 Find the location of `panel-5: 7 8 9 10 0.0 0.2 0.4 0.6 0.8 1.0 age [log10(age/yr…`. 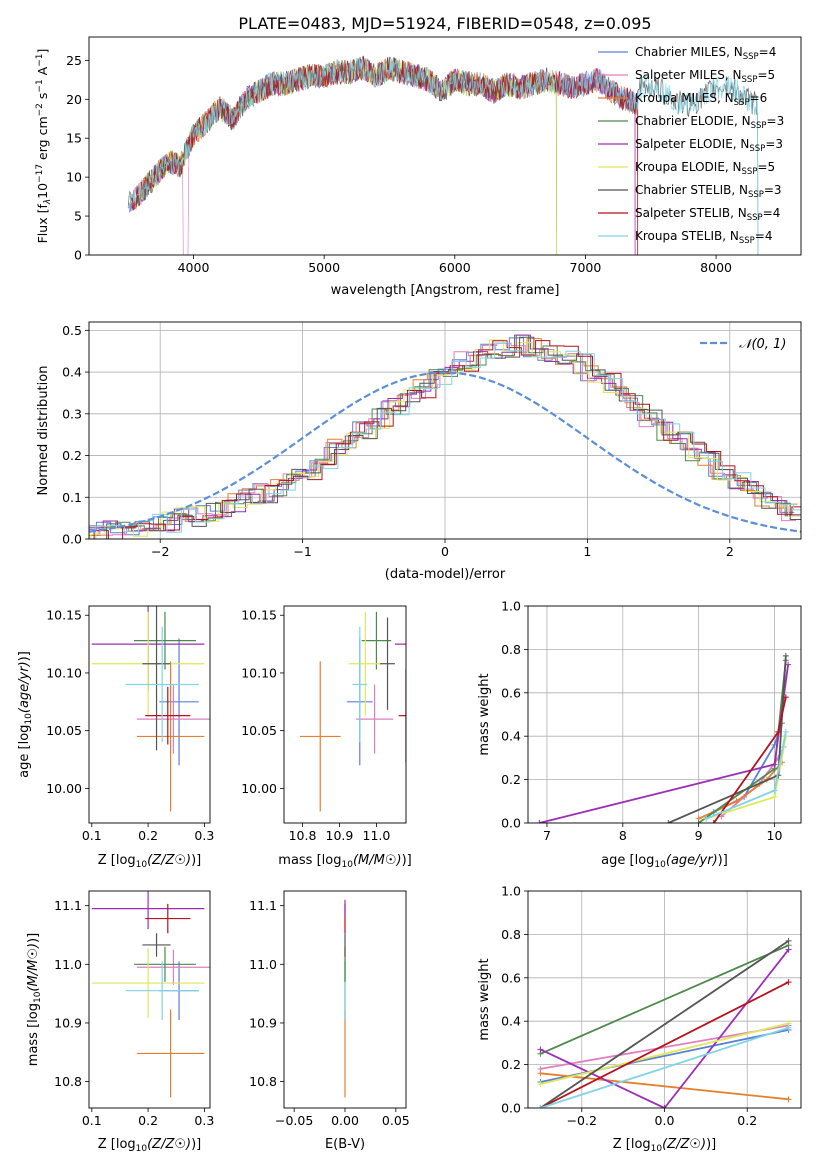

panel-5: 7 8 9 10 0.0 0.2 0.4 0.6 0.8 1.0 age [log10(age/yr… is located at coordinates (639, 734).